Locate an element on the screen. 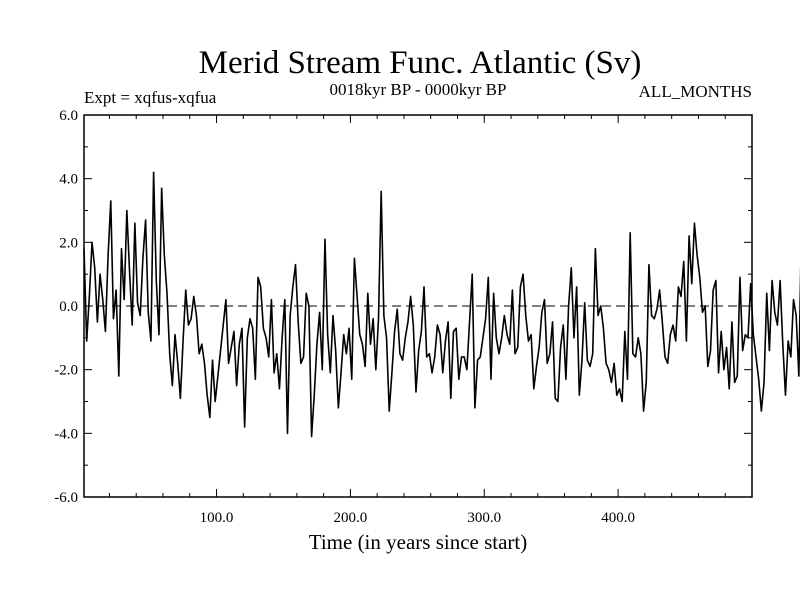 The height and width of the screenshot is (600, 800). chart-subtitle-right: ALL_MONTHS is located at coordinates (695, 91).